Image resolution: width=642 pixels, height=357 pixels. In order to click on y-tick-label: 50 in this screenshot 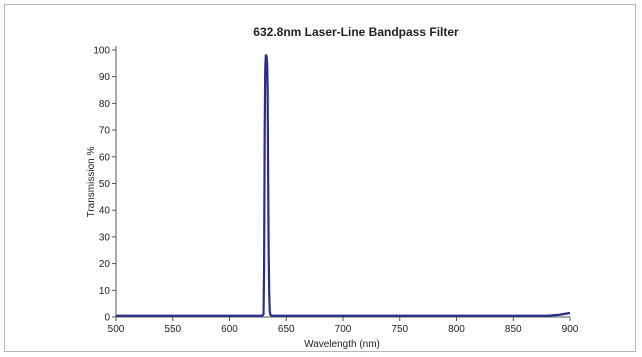, I will do `click(105, 184)`.